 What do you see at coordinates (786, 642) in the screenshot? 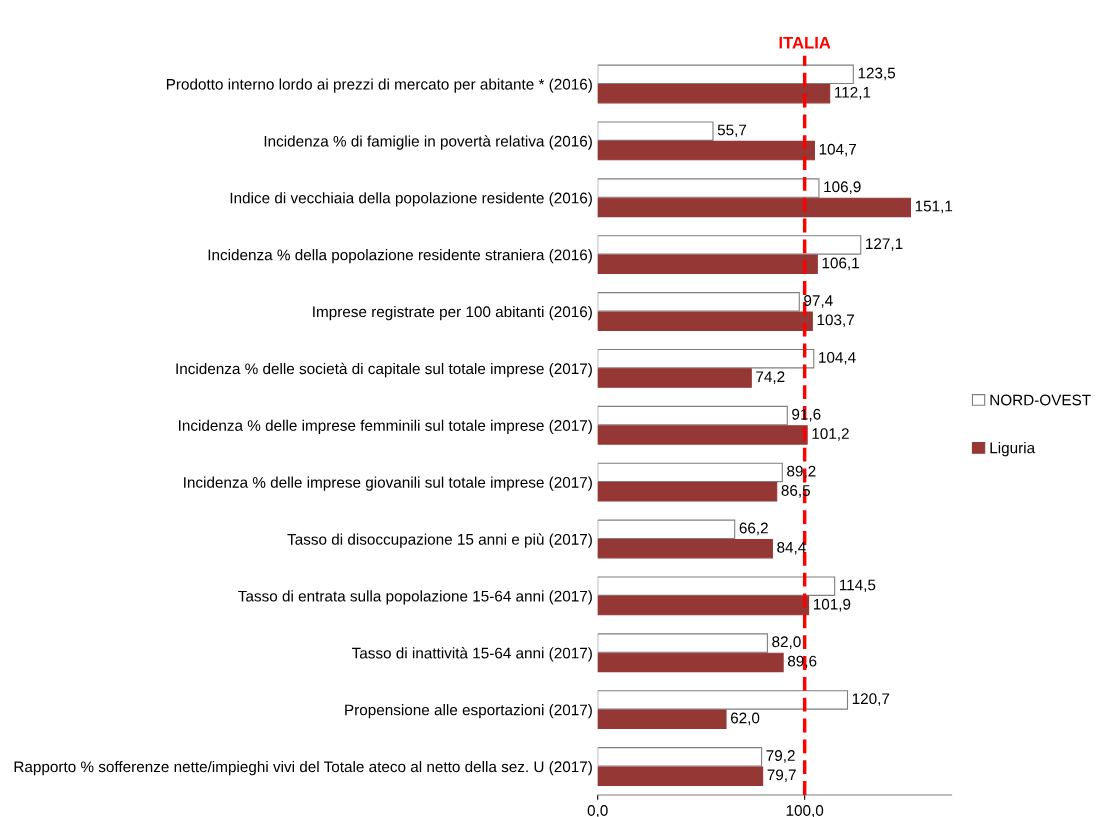
I see `data-label: 82,0` at bounding box center [786, 642].